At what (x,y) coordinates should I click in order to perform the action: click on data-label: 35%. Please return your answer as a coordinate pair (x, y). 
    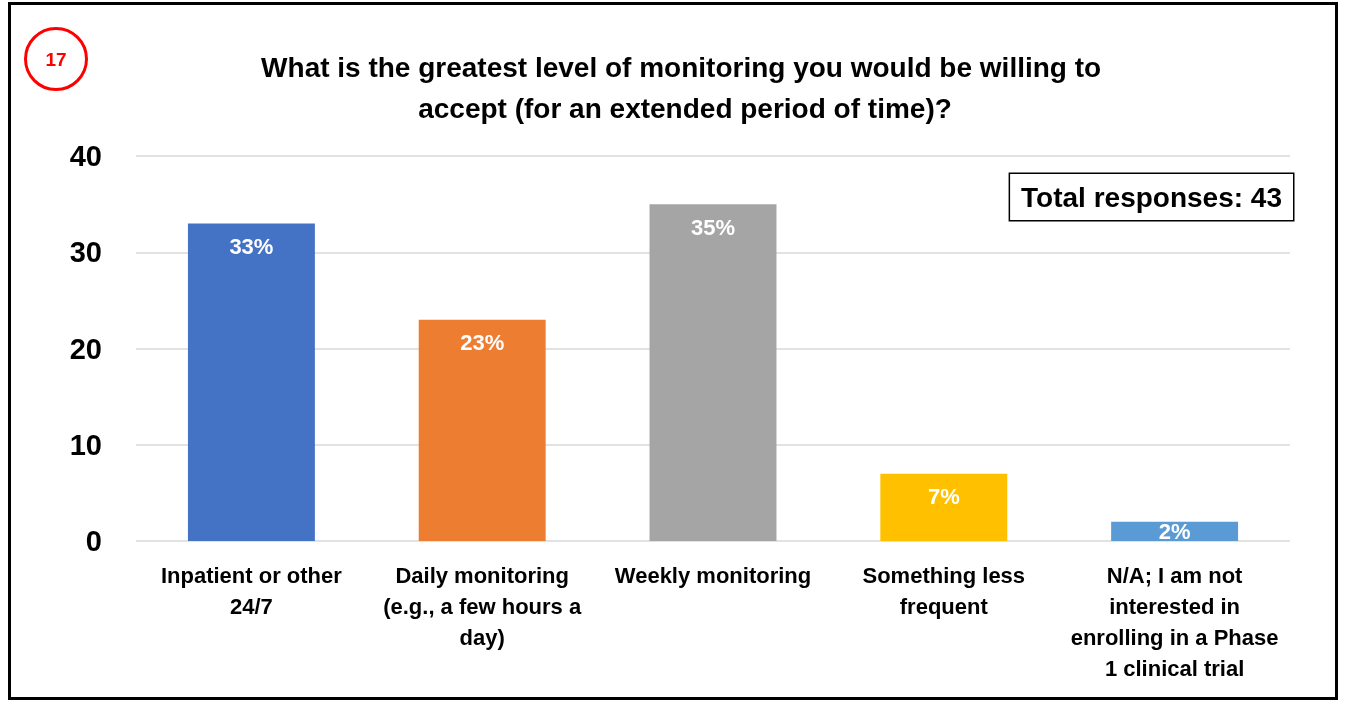
    Looking at the image, I should click on (713, 227).